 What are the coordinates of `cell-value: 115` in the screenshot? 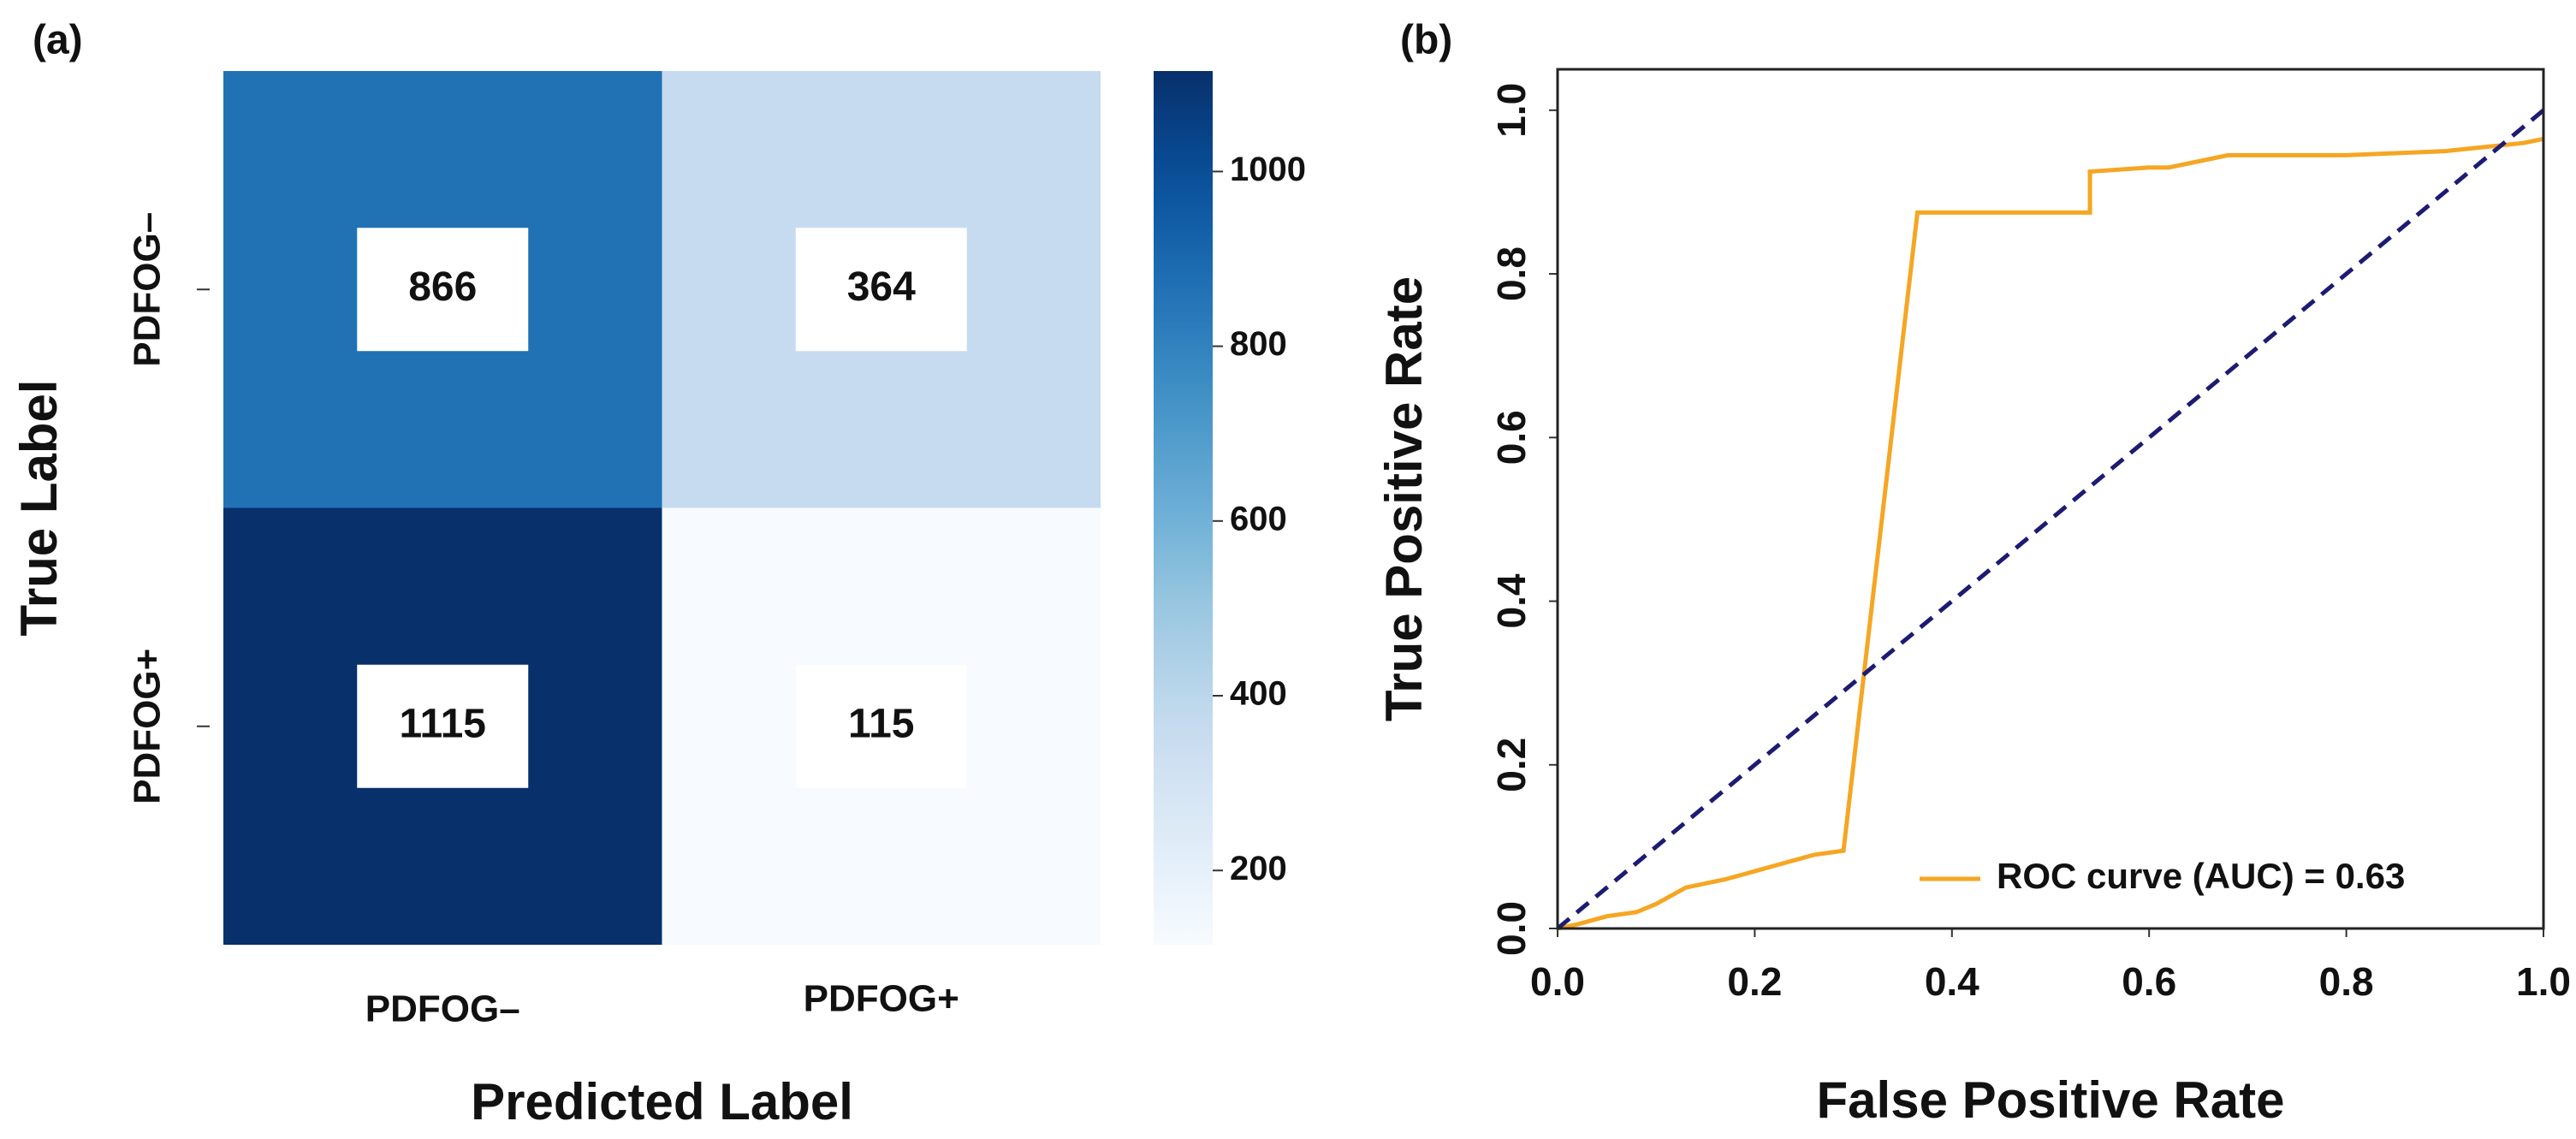 It's located at (881, 723).